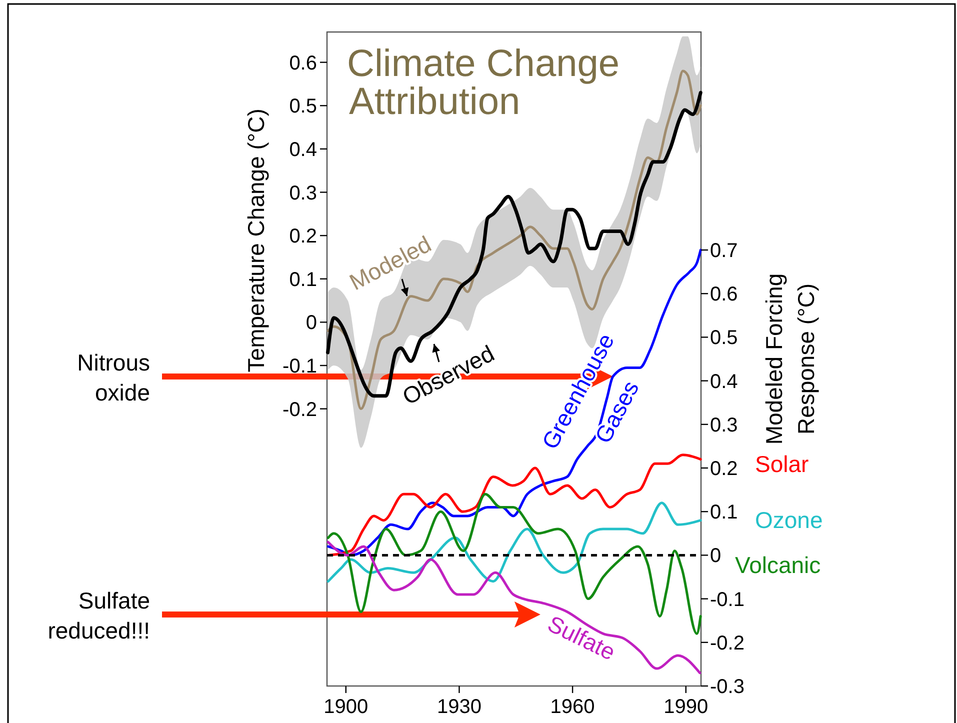  What do you see at coordinates (299, 366) in the screenshot?
I see `y-tick-label: -0.1` at bounding box center [299, 366].